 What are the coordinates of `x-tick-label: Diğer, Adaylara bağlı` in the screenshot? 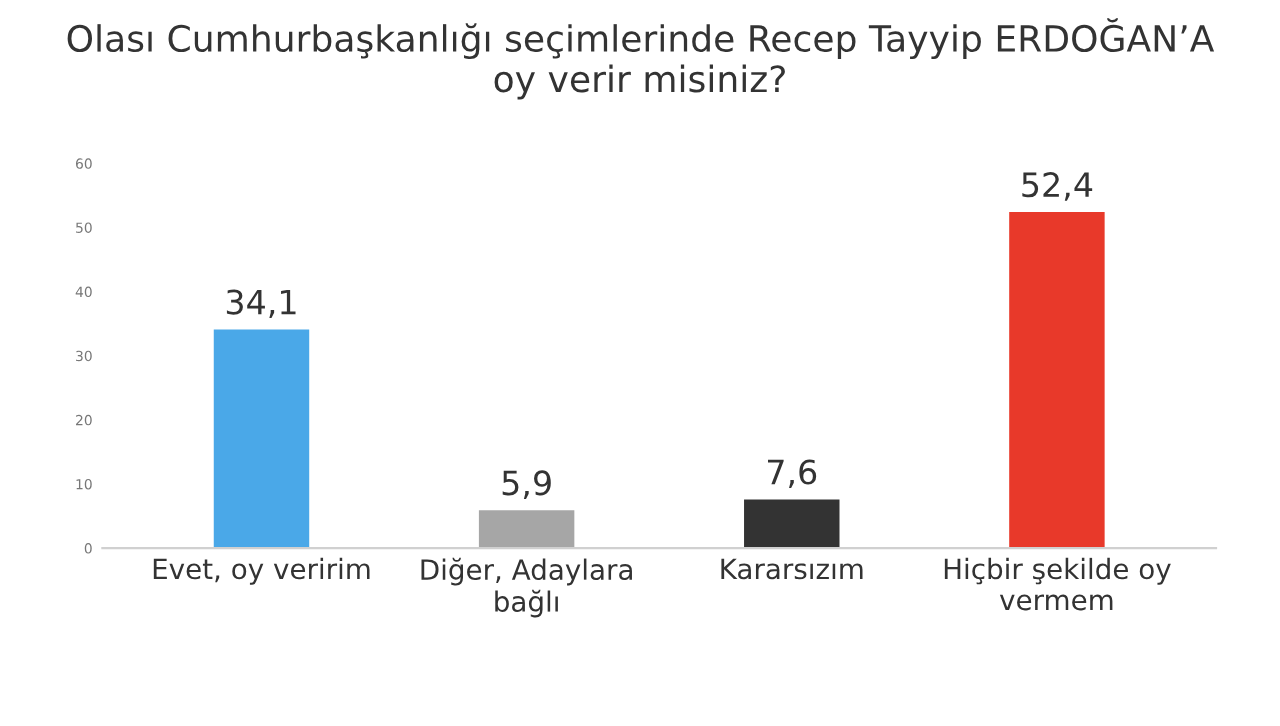 It's located at (526, 587).